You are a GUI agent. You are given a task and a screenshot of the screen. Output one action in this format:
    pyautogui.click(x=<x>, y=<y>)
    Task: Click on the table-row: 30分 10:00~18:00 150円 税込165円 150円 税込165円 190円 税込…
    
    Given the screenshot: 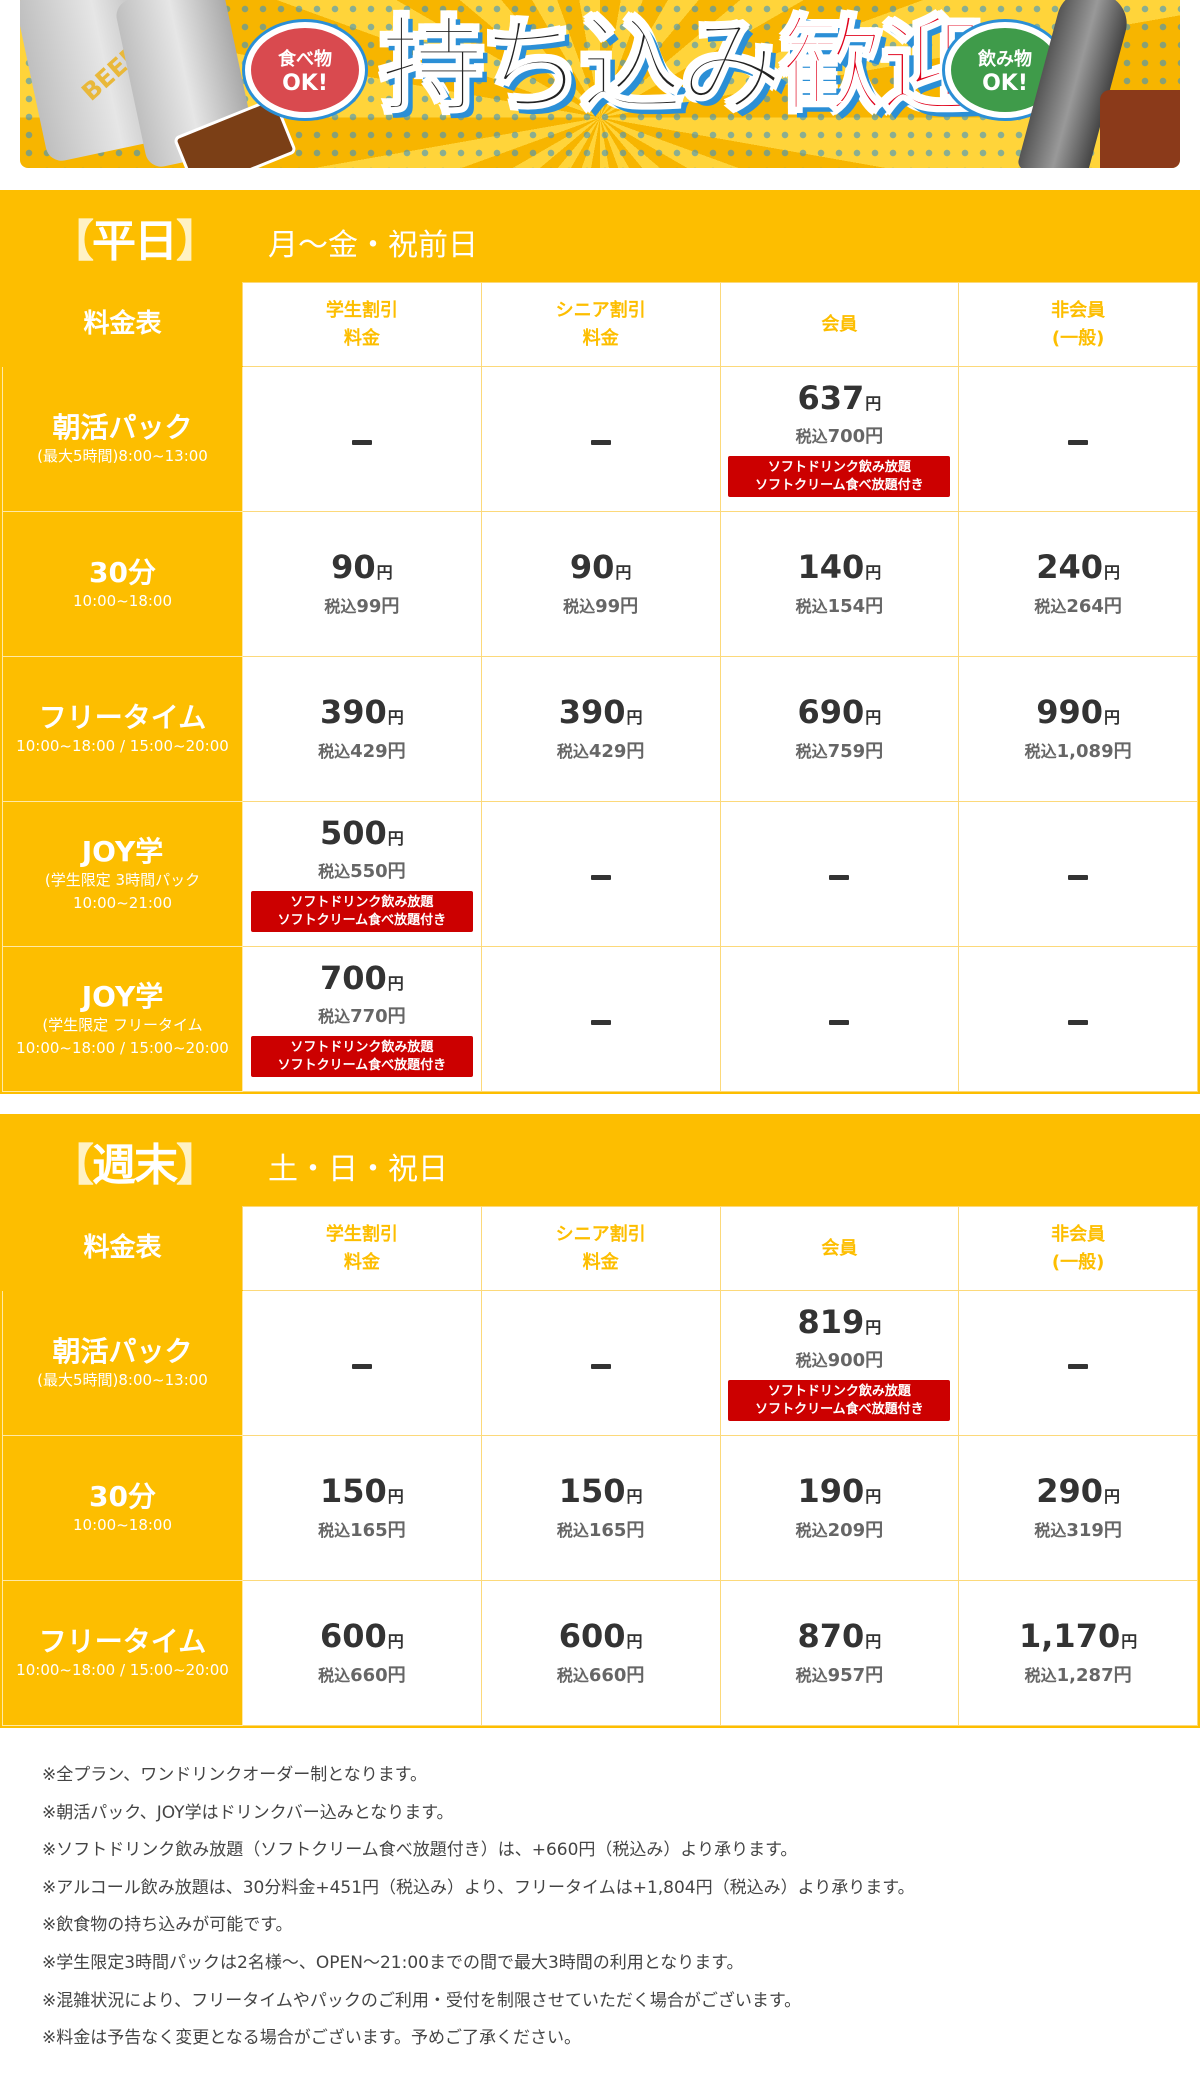 What is the action you would take?
    pyautogui.click(x=600, y=1508)
    